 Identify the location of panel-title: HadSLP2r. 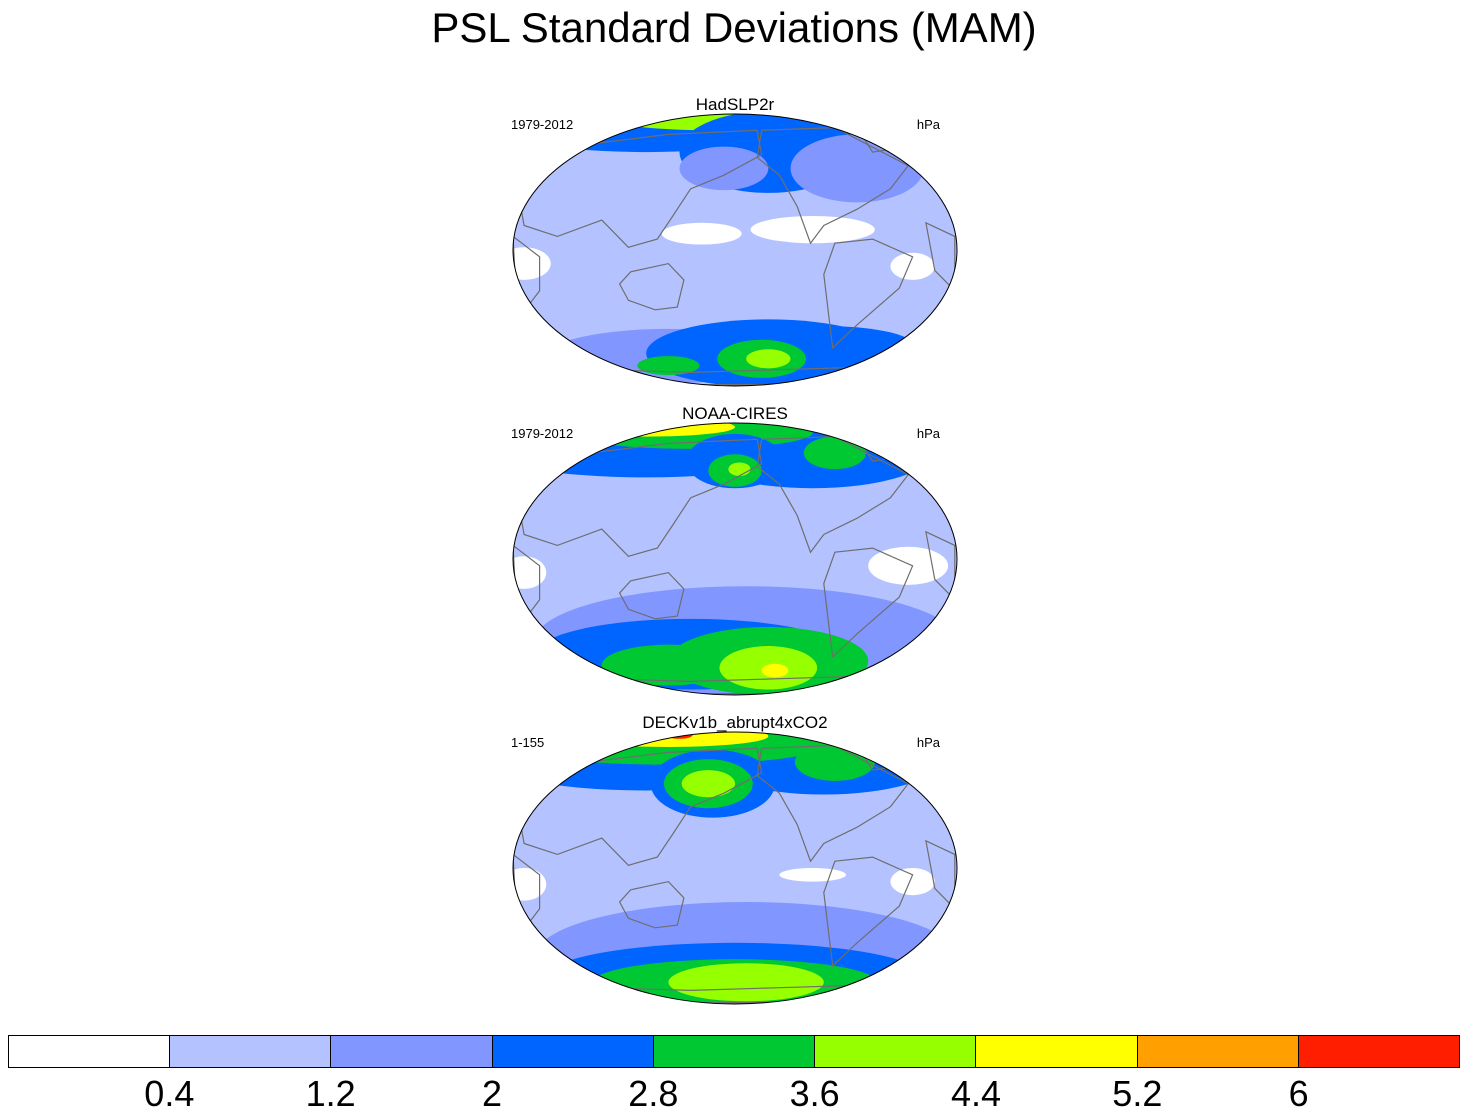
(735, 104).